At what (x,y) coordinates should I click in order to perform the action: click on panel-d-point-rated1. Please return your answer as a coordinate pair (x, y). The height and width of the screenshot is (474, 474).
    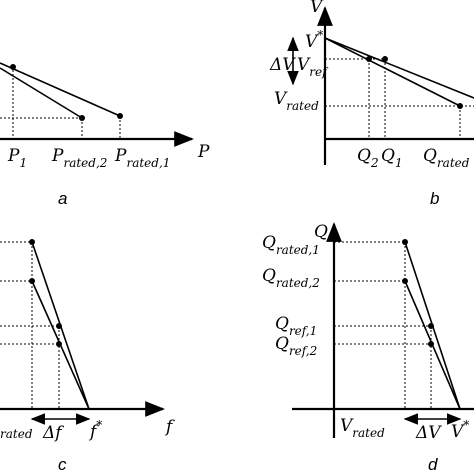
    Looking at the image, I should click on (405, 242).